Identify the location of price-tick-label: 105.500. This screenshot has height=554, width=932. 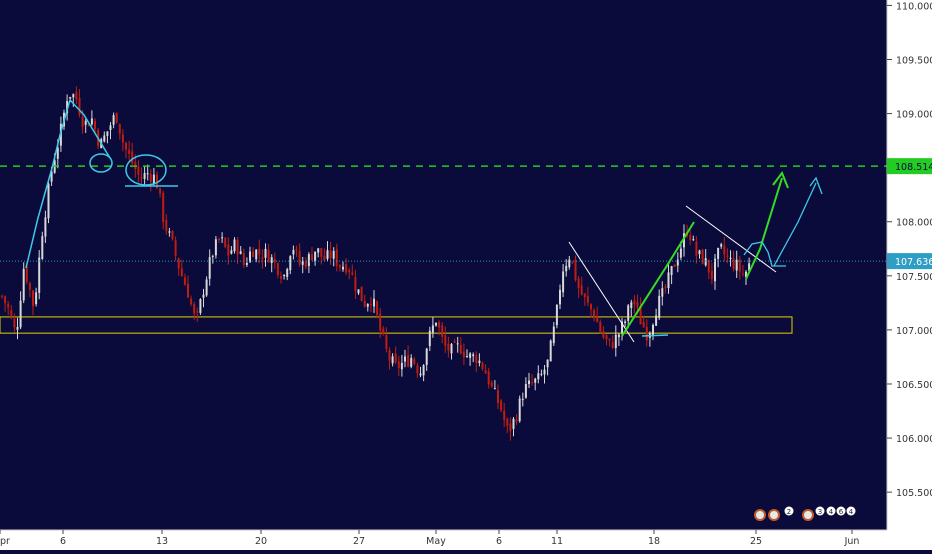
(914, 493).